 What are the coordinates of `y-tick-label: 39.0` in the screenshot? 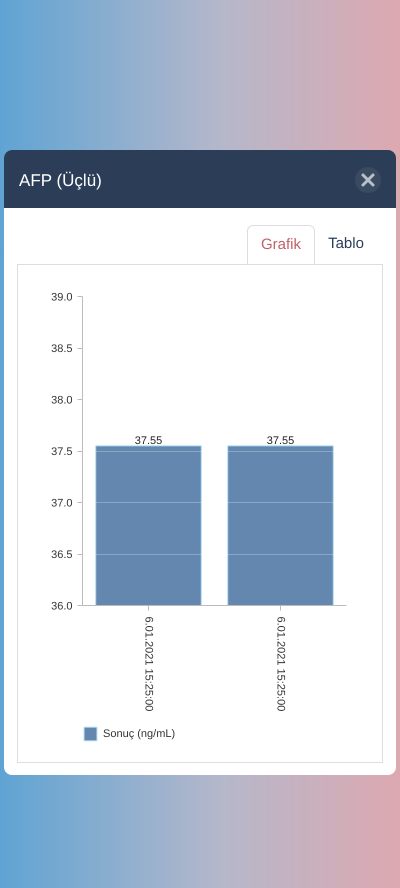 It's located at (62, 298).